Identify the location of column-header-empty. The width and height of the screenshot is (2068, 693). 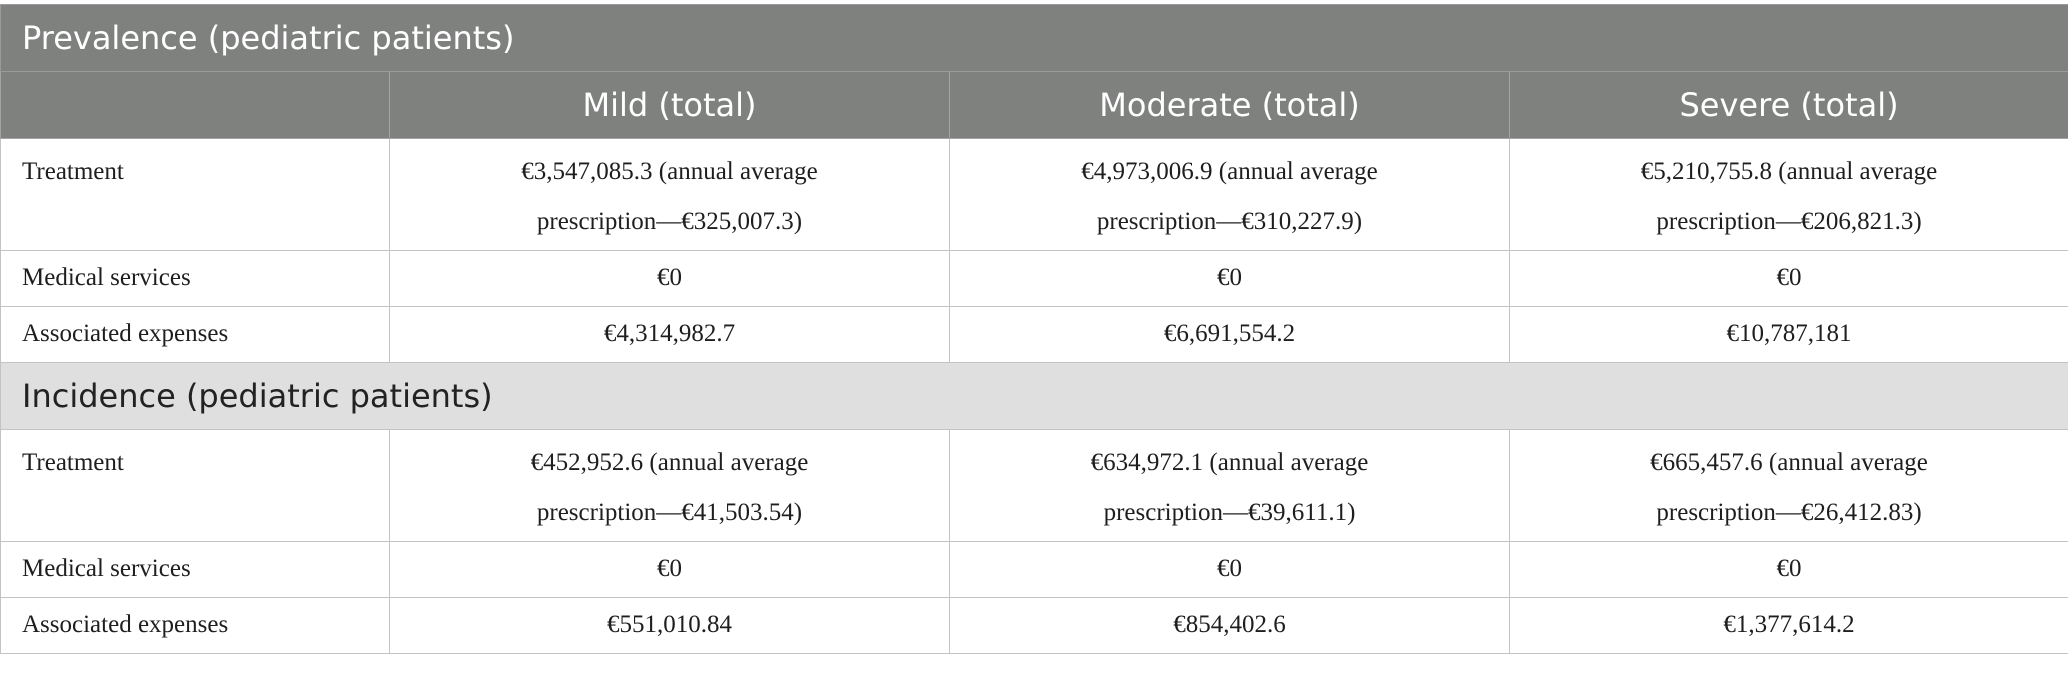
(195, 105).